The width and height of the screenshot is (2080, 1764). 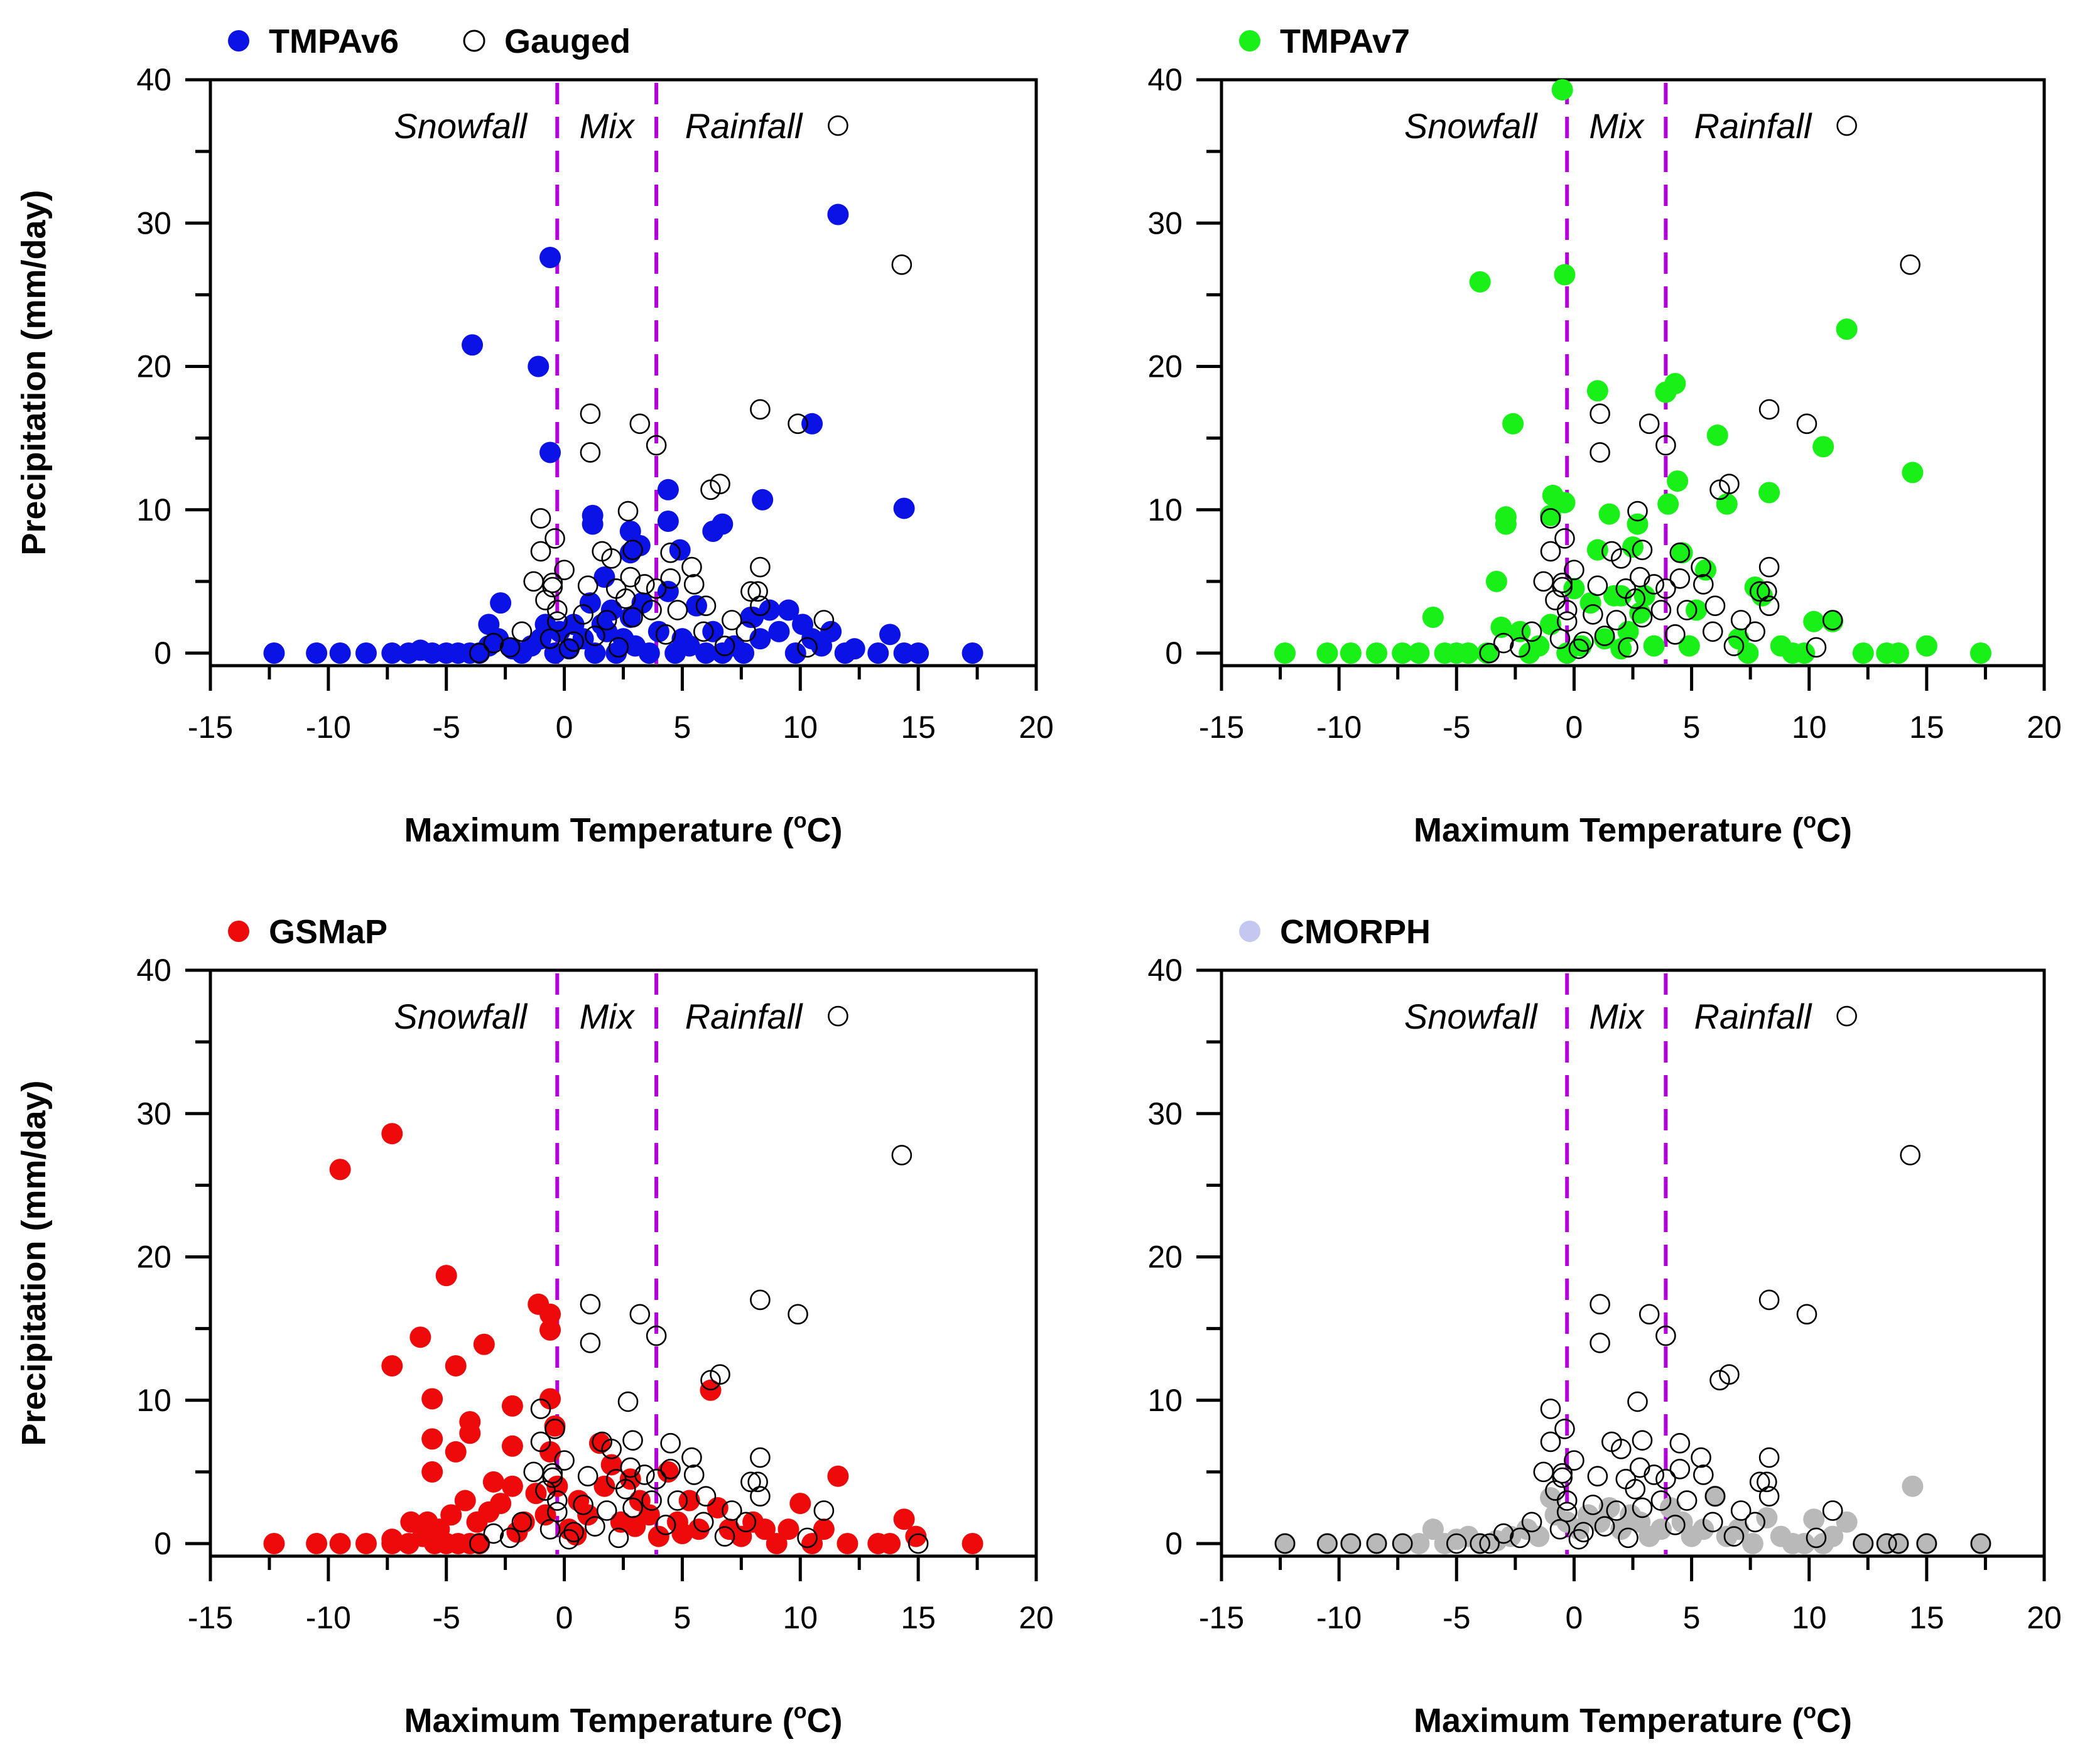 I want to click on data-points, so click(x=1632, y=1280).